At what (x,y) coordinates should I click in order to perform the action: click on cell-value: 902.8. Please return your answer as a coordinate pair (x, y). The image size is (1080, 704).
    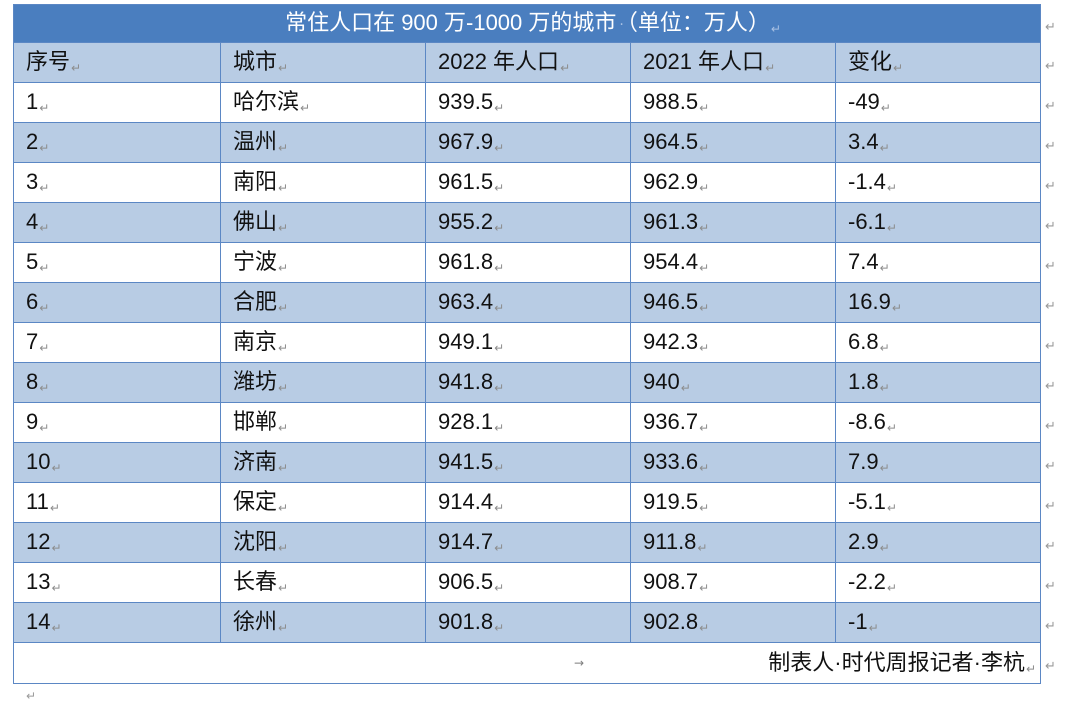
    Looking at the image, I should click on (671, 621).